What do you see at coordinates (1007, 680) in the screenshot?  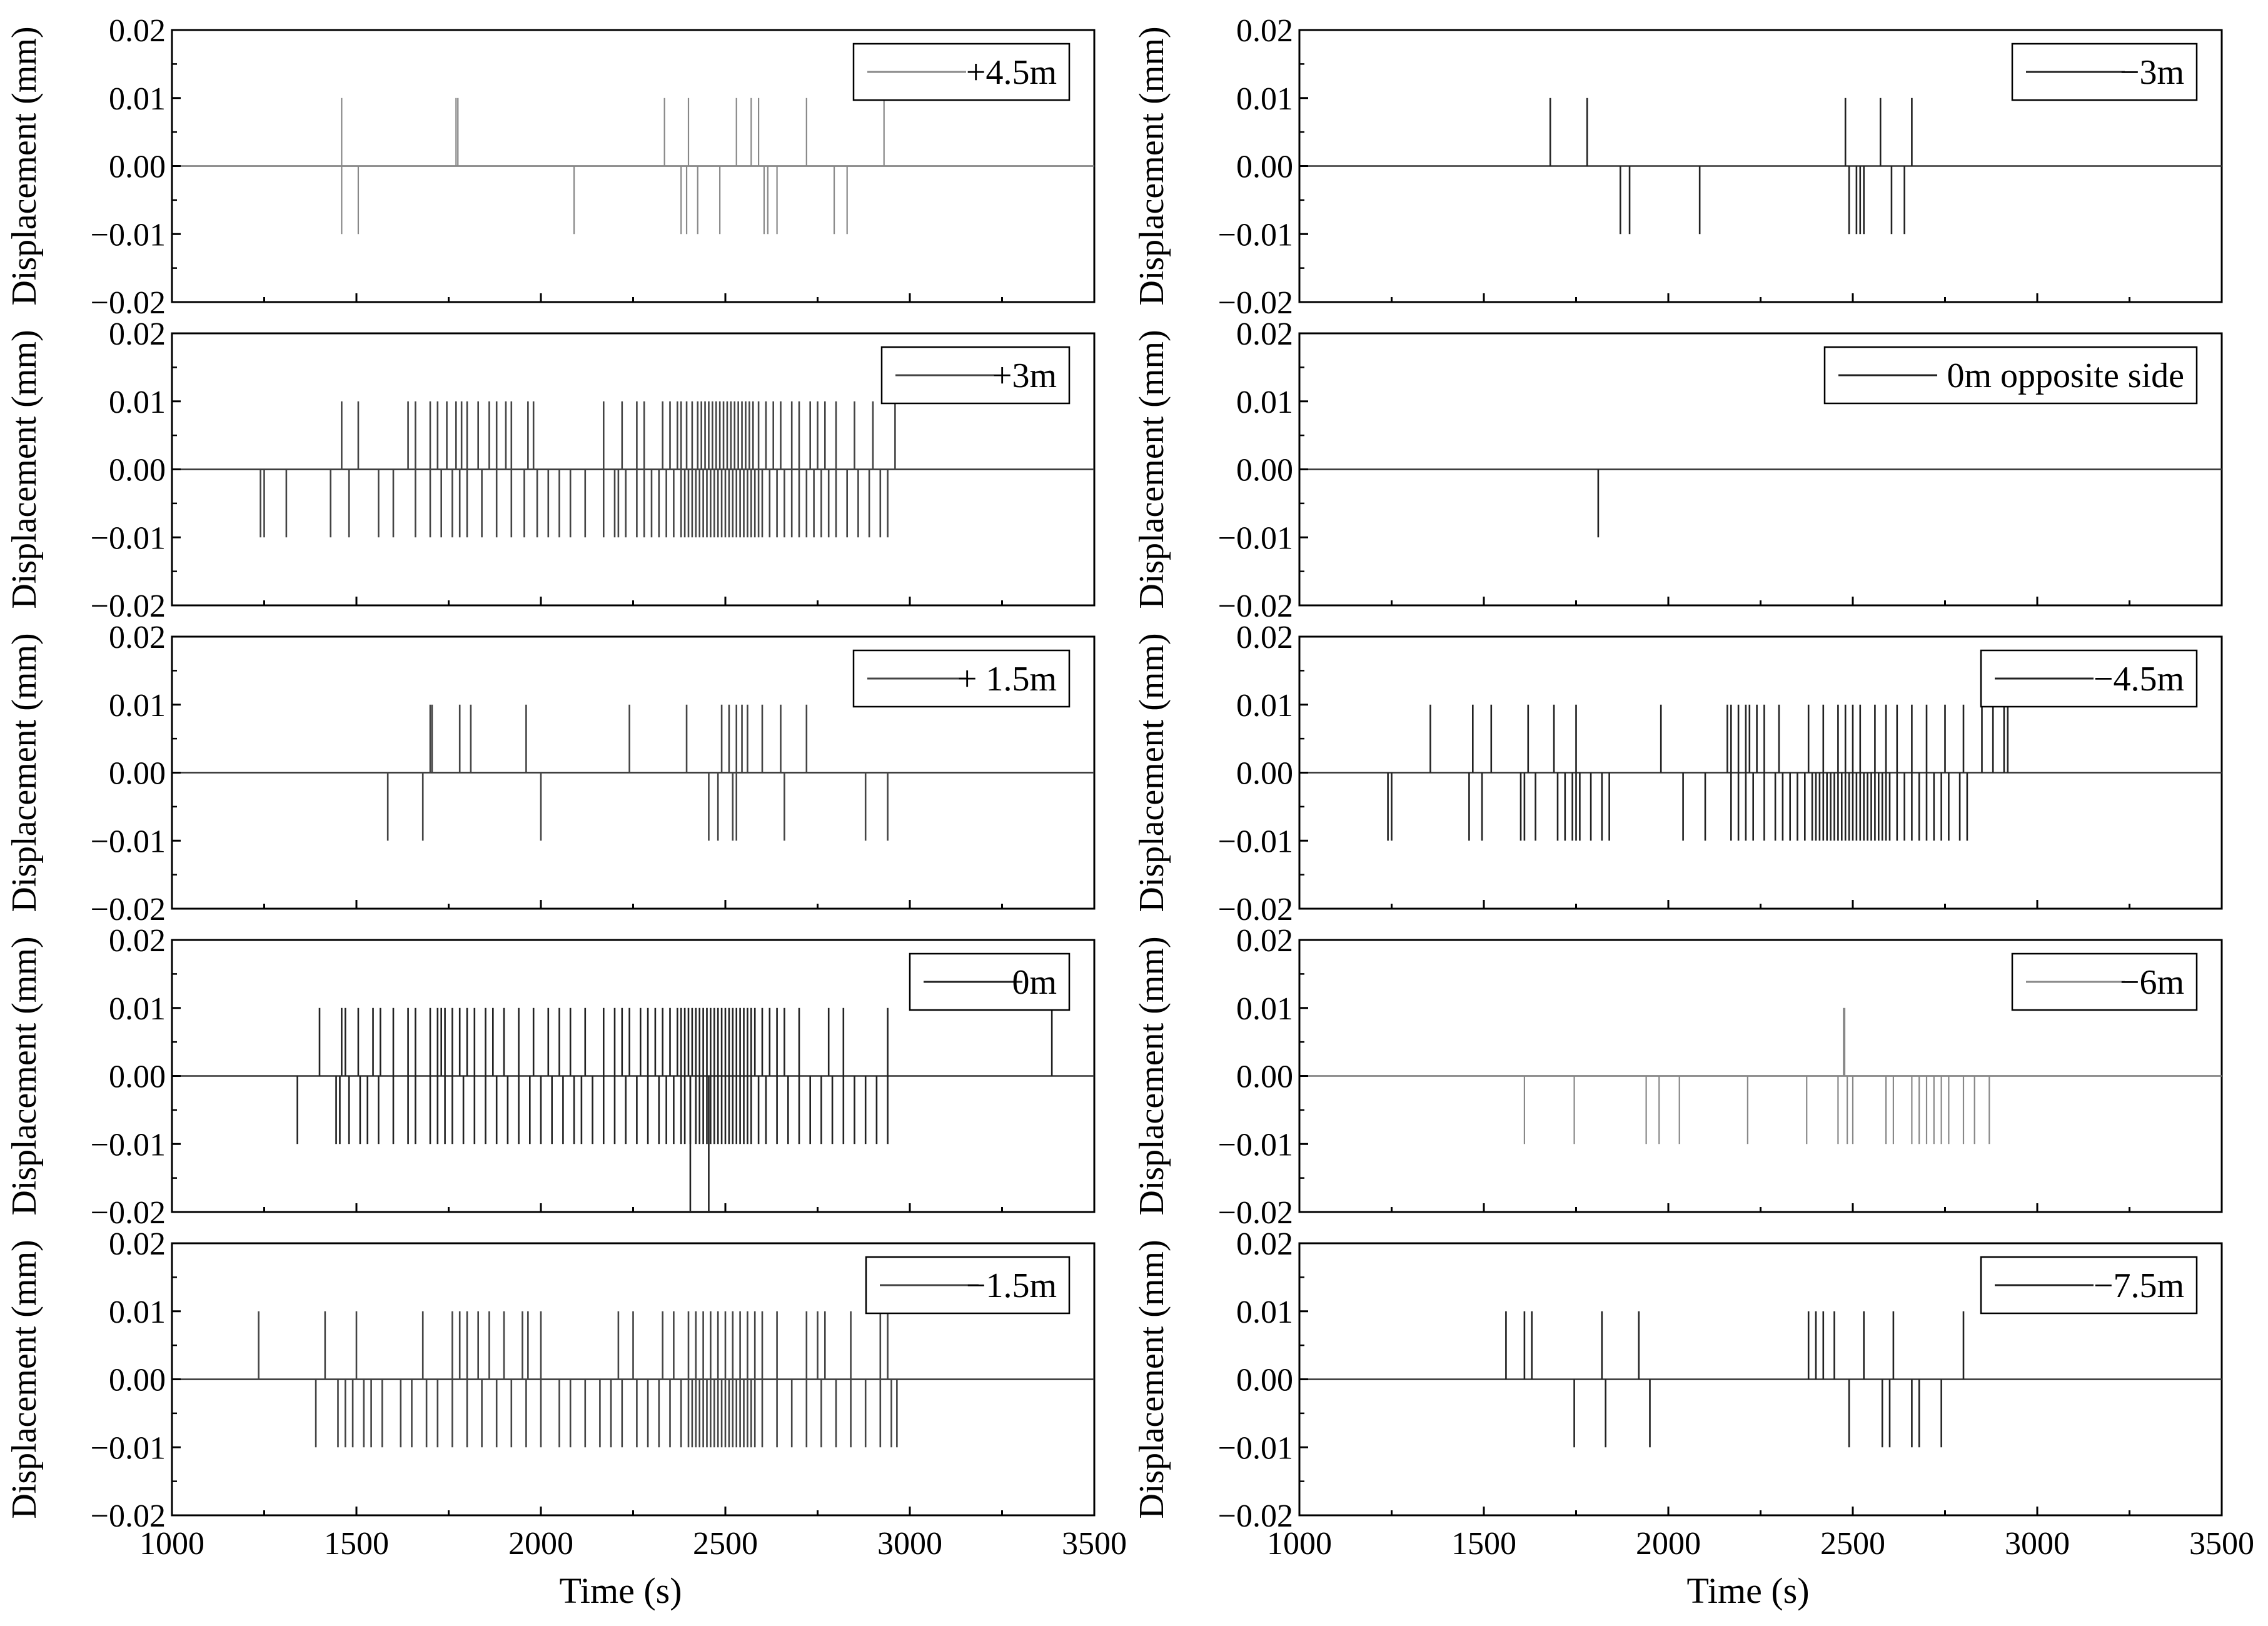 I see `legend-label: + 1.5m` at bounding box center [1007, 680].